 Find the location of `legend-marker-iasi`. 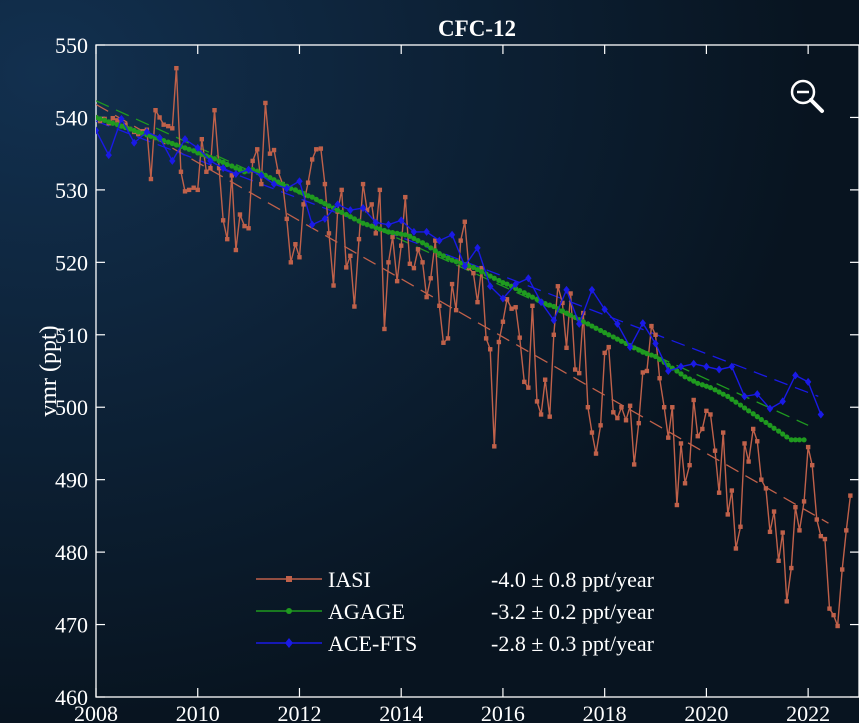

legend-marker-iasi is located at coordinates (289, 579).